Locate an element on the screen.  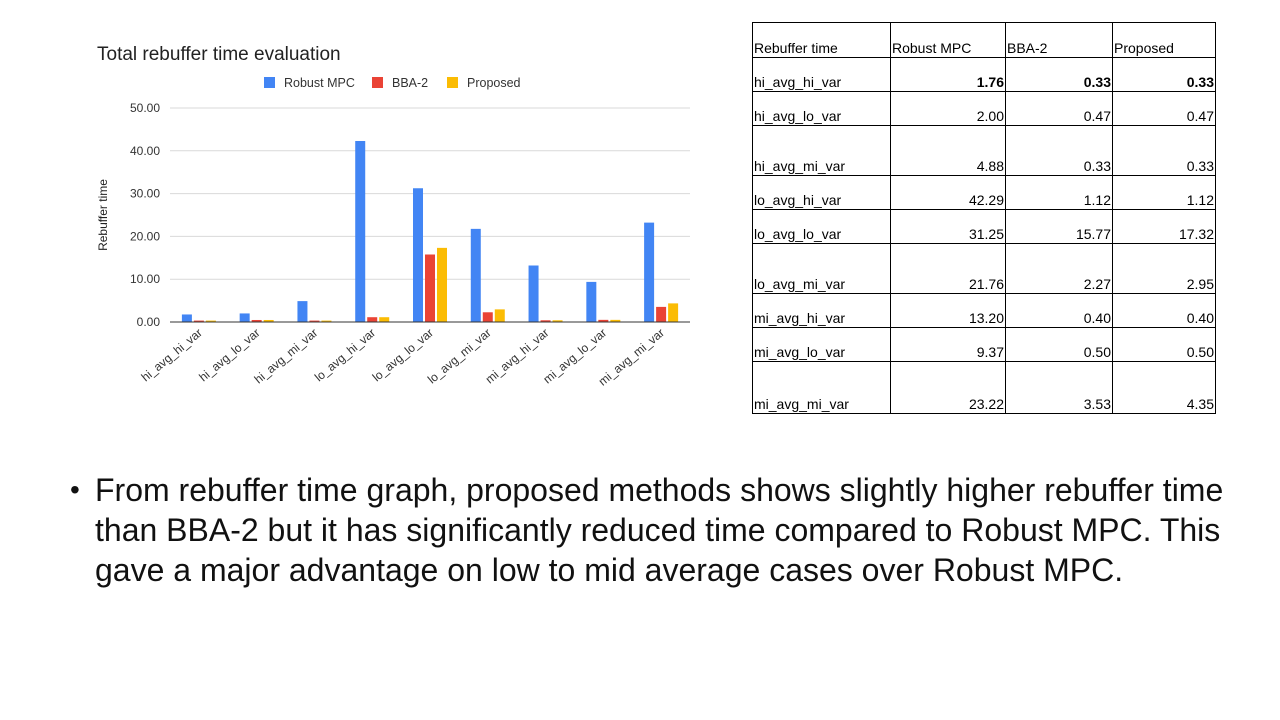
cell-bba-2: 3.53 is located at coordinates (1059, 387).